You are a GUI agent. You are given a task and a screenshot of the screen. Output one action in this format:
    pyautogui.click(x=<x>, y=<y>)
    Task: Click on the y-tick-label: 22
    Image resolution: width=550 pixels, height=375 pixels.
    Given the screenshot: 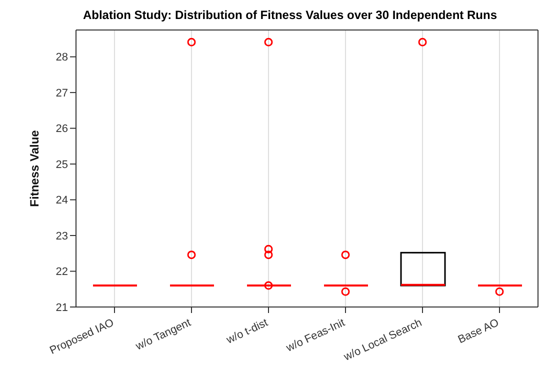 What is the action you would take?
    pyautogui.click(x=62, y=272)
    